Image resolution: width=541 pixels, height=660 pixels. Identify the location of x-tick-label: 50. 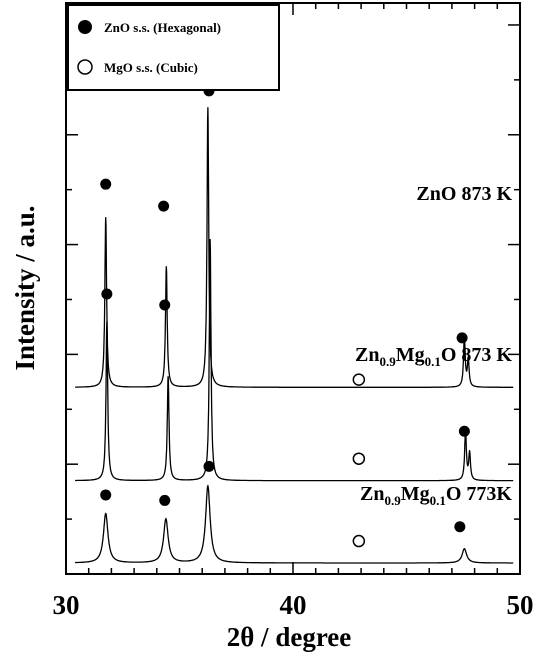
(520, 605).